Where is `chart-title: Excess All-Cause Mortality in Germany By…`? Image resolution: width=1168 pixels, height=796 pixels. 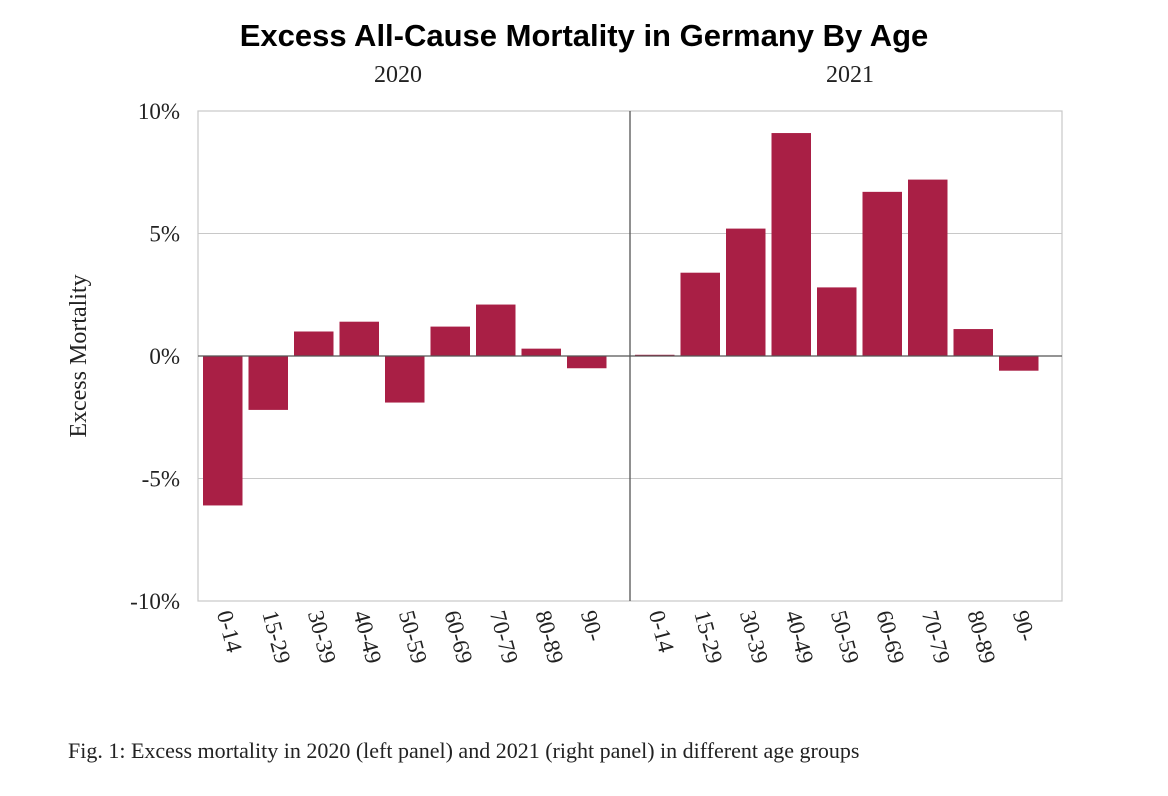 chart-title: Excess All-Cause Mortality in Germany By… is located at coordinates (584, 35).